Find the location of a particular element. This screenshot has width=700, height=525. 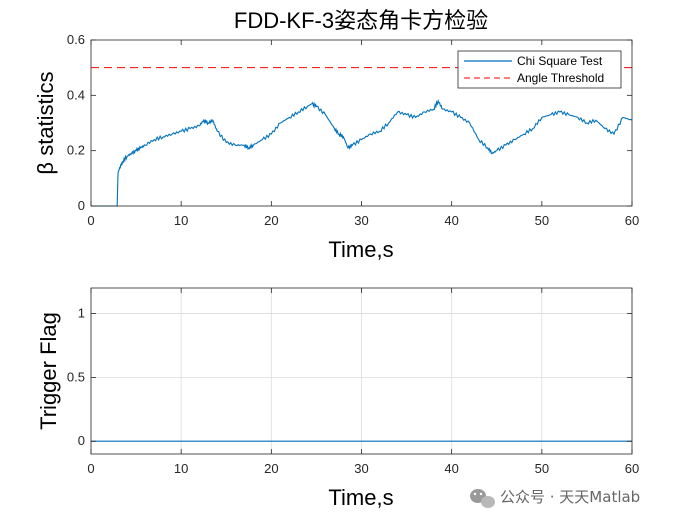

chart-top-x-axis-label: Time,s is located at coordinates (360, 249).